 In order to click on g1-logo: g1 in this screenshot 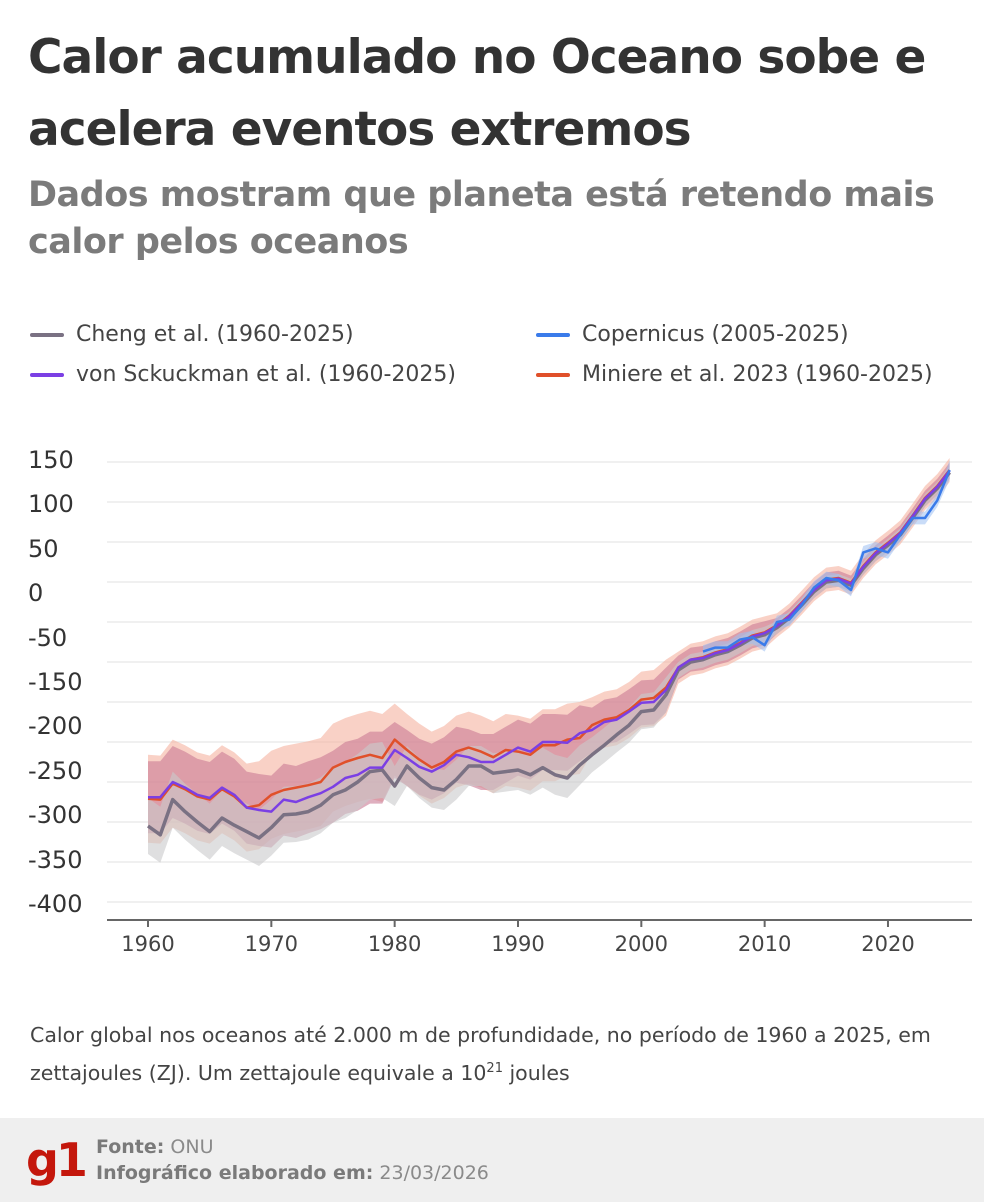, I will do `click(57, 1160)`.